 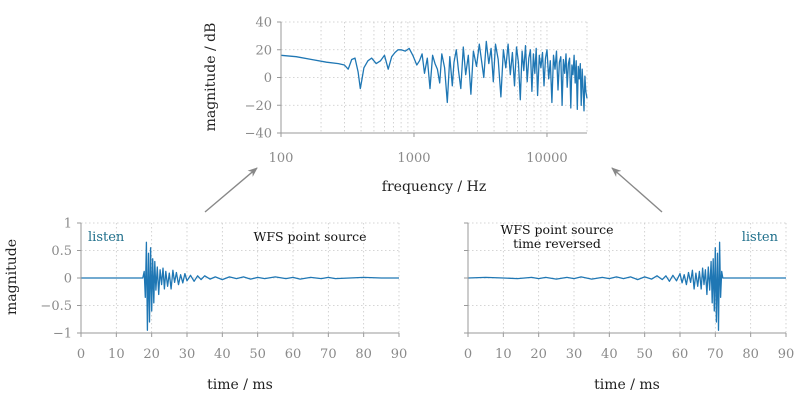 I want to click on ir-left-y-label: magnitude, so click(x=12, y=277).